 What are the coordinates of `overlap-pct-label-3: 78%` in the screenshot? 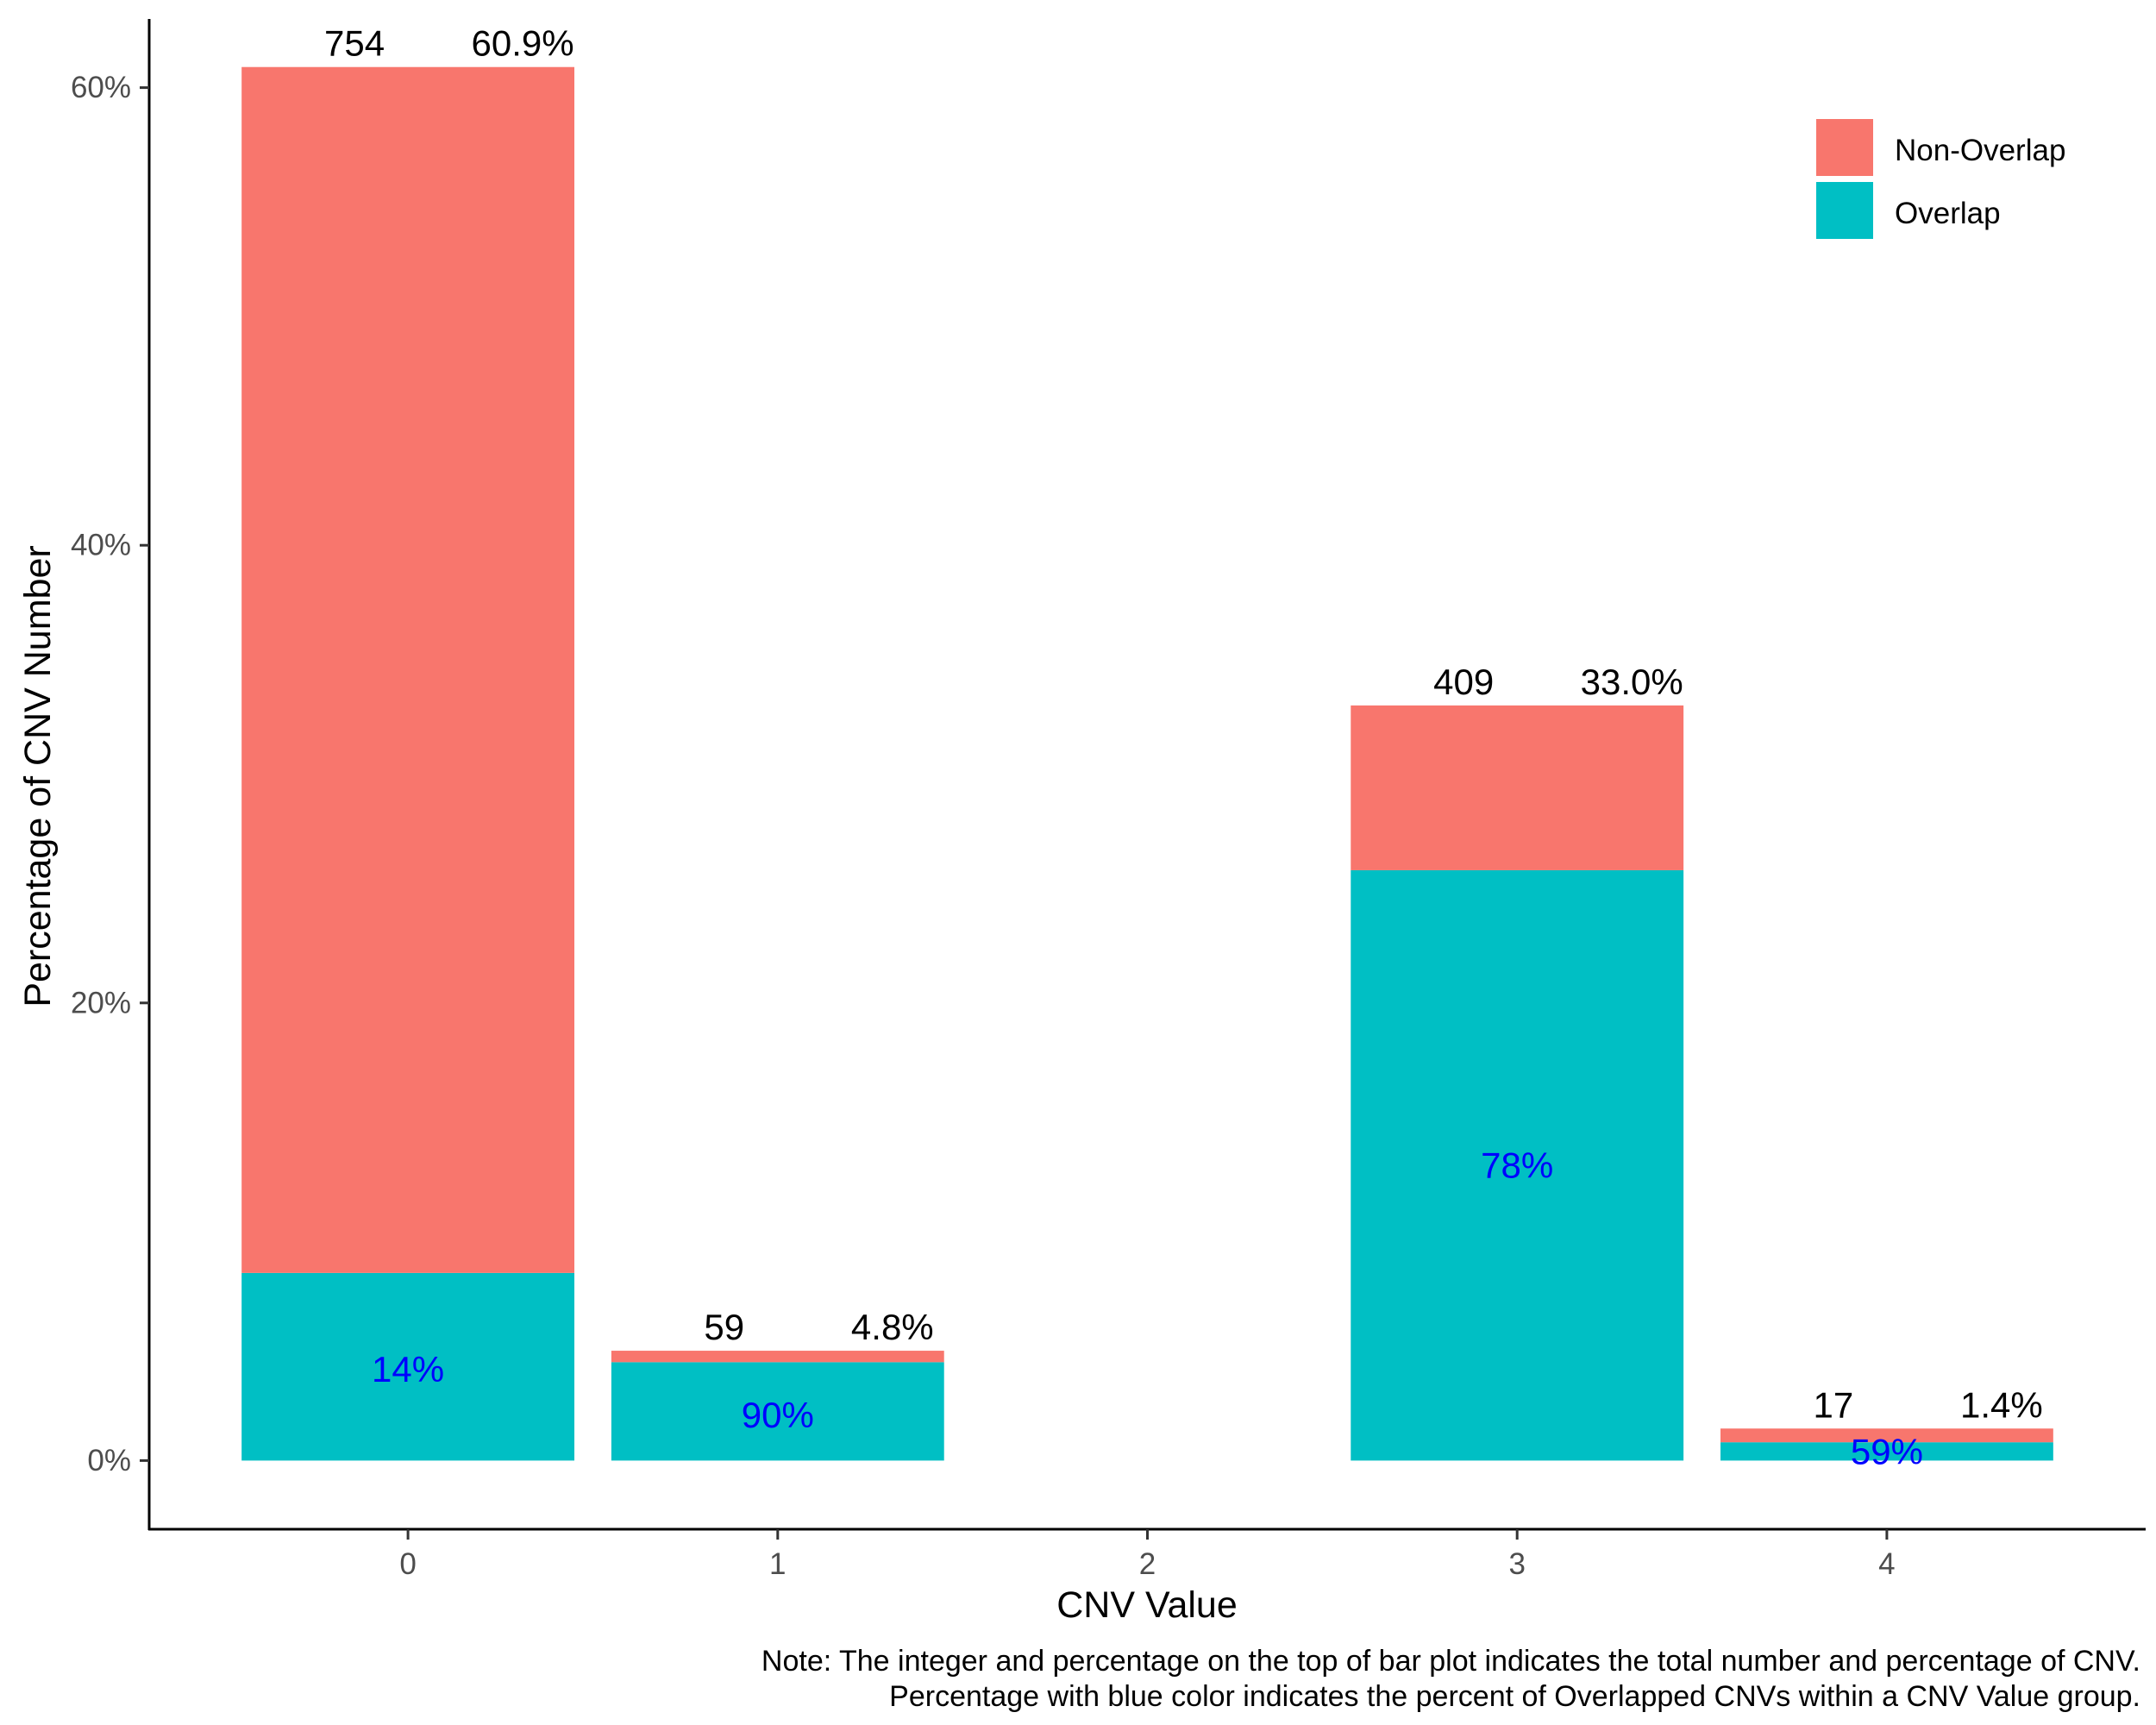 It's located at (1517, 1165).